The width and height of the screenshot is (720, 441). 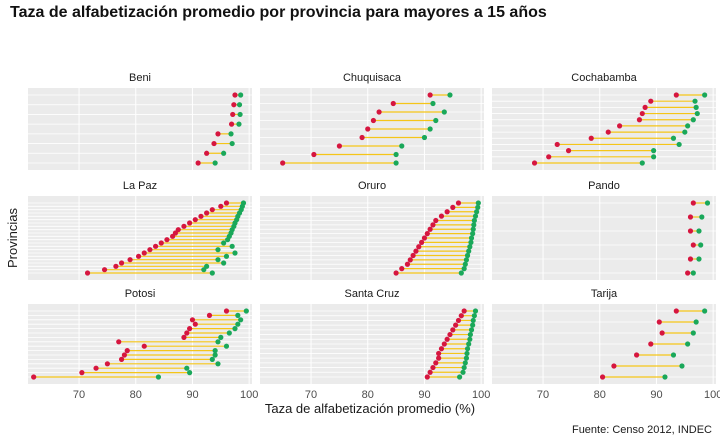 I want to click on panel-strip-label: Potosi, so click(x=140, y=294).